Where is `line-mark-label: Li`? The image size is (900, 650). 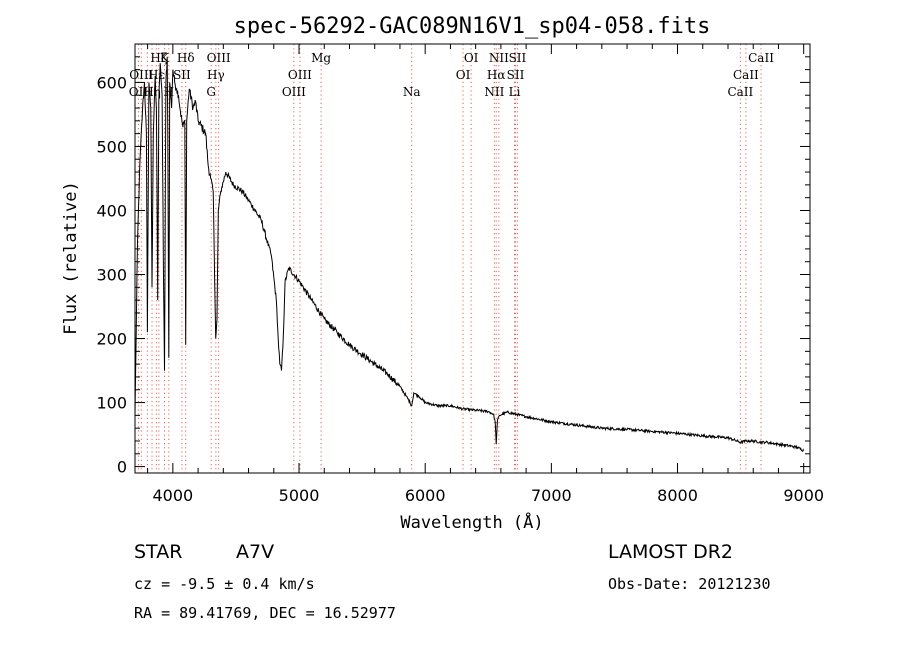 line-mark-label: Li is located at coordinates (515, 92).